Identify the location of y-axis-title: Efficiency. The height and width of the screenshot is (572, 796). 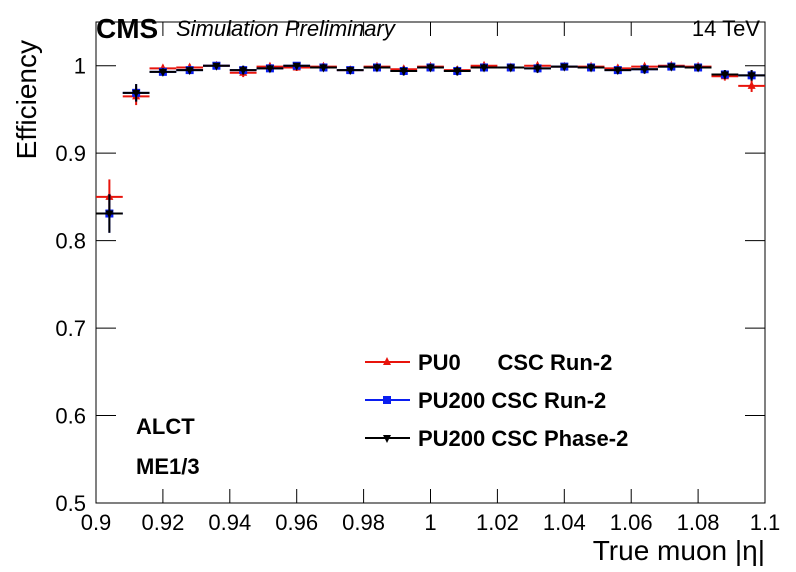
(26, 99).